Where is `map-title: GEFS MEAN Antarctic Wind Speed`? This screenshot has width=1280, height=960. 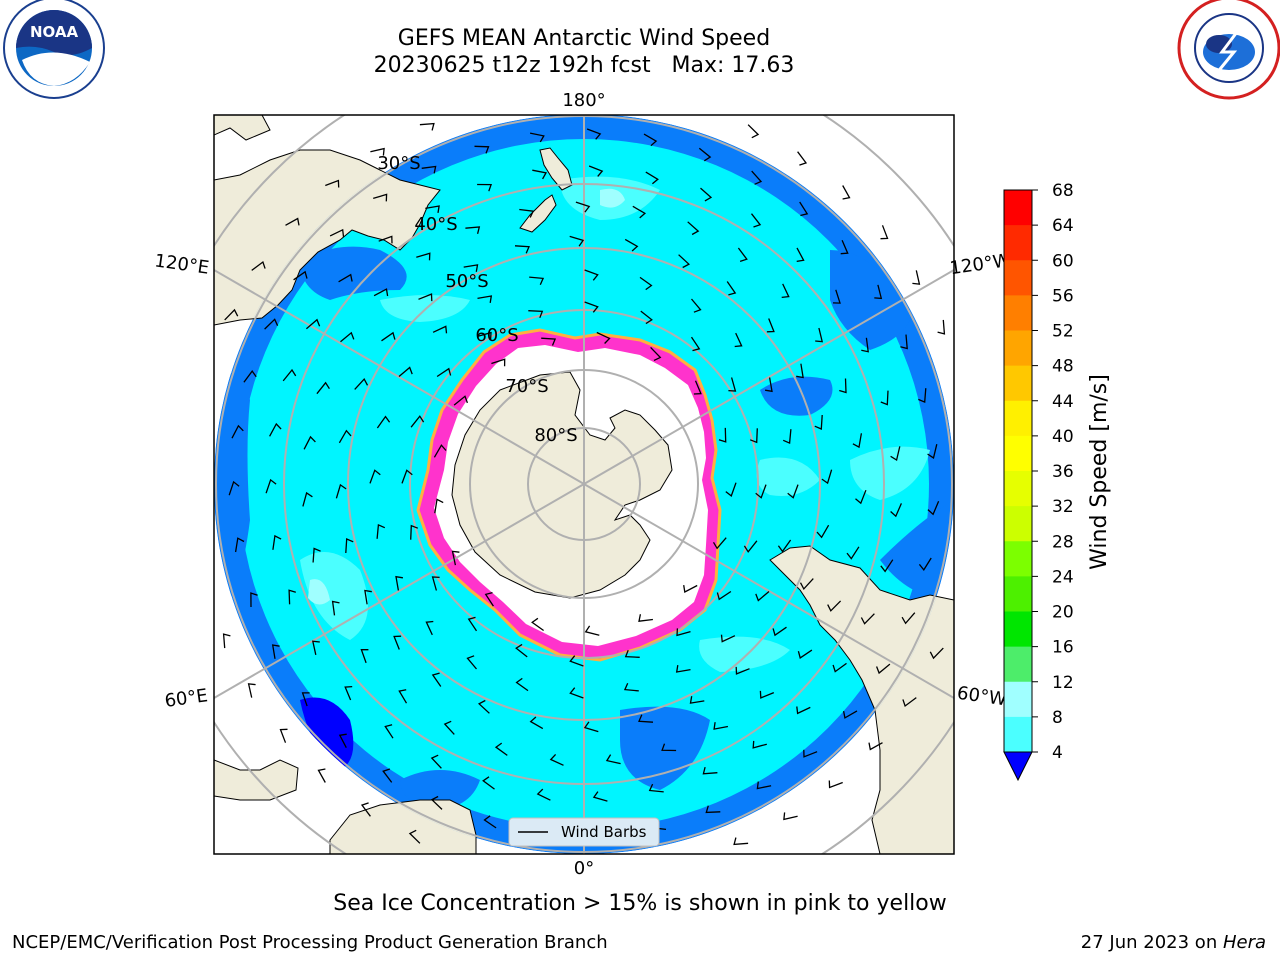 map-title: GEFS MEAN Antarctic Wind Speed is located at coordinates (584, 38).